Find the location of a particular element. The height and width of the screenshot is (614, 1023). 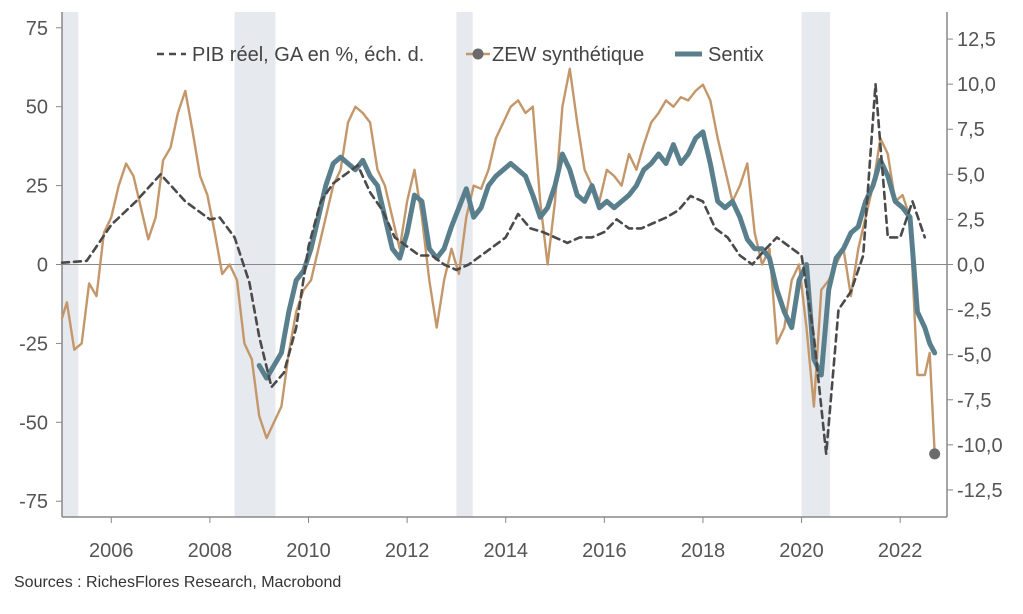

left-tick-label: 50 is located at coordinates (37, 108).